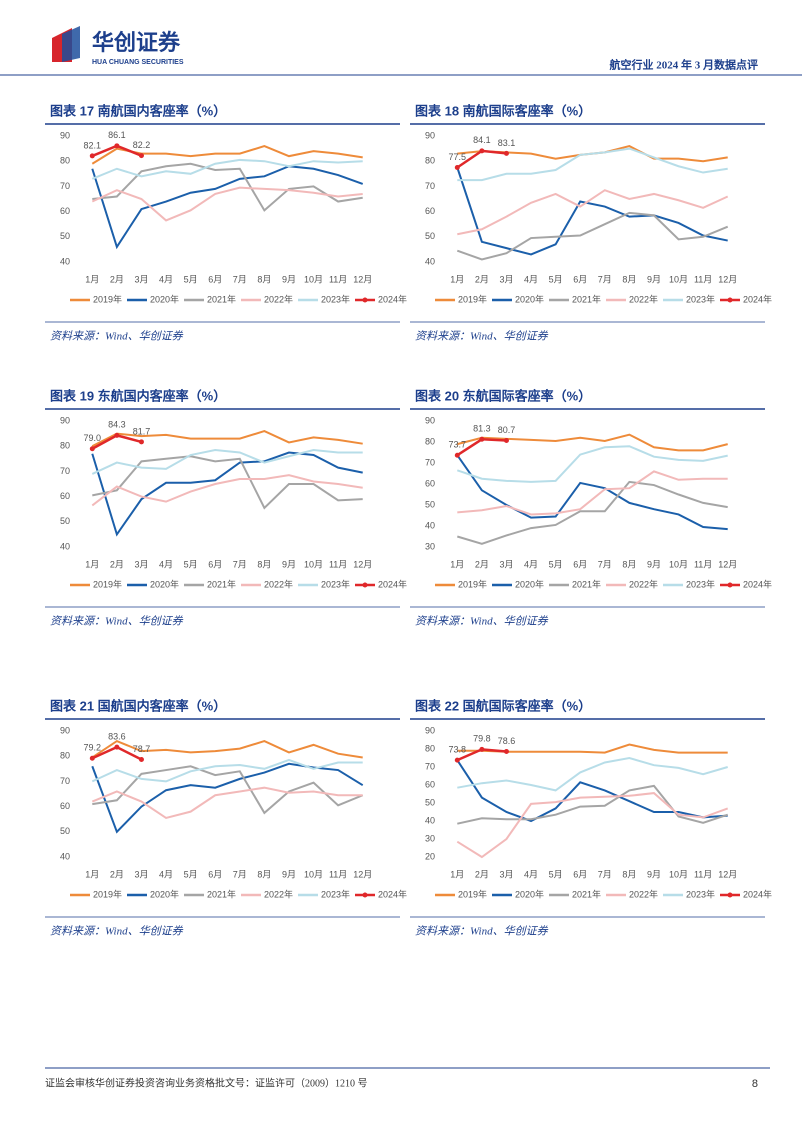  What do you see at coordinates (556, 874) in the screenshot?
I see `x-tick-label: 5月` at bounding box center [556, 874].